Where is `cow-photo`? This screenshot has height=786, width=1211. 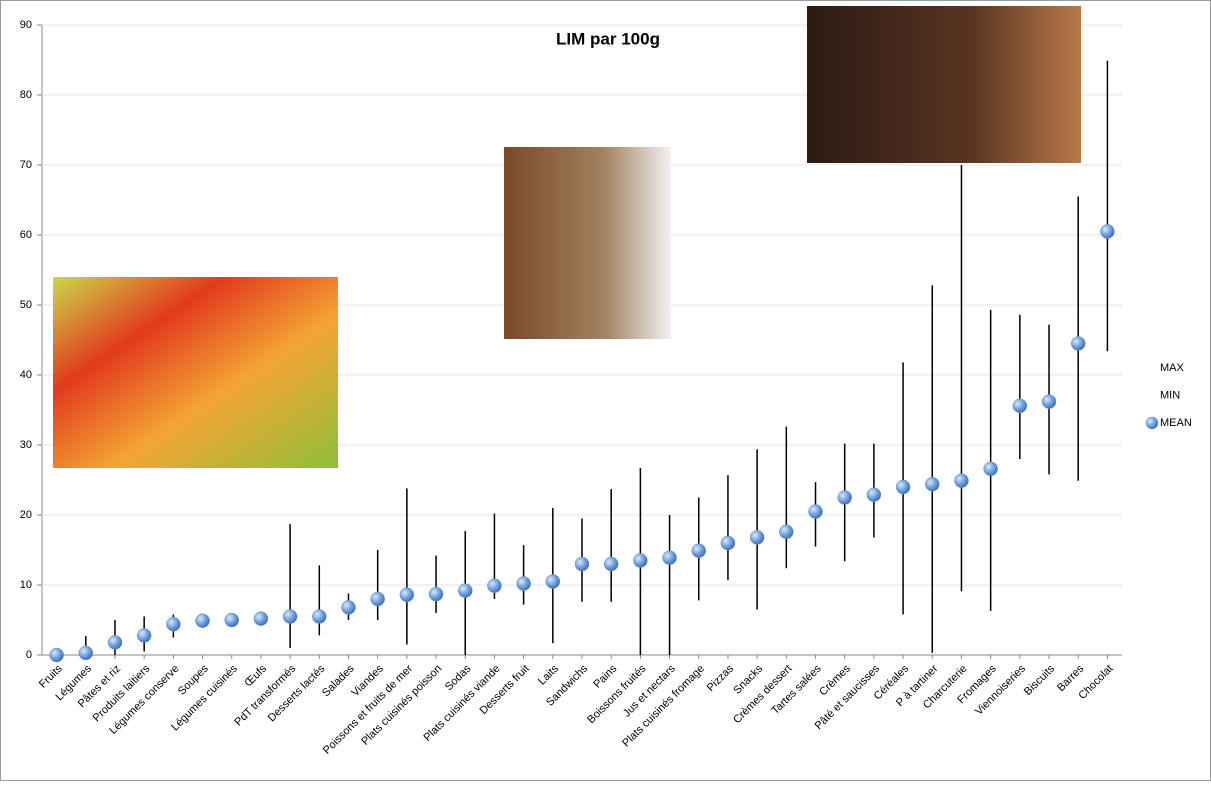 cow-photo is located at coordinates (587, 243).